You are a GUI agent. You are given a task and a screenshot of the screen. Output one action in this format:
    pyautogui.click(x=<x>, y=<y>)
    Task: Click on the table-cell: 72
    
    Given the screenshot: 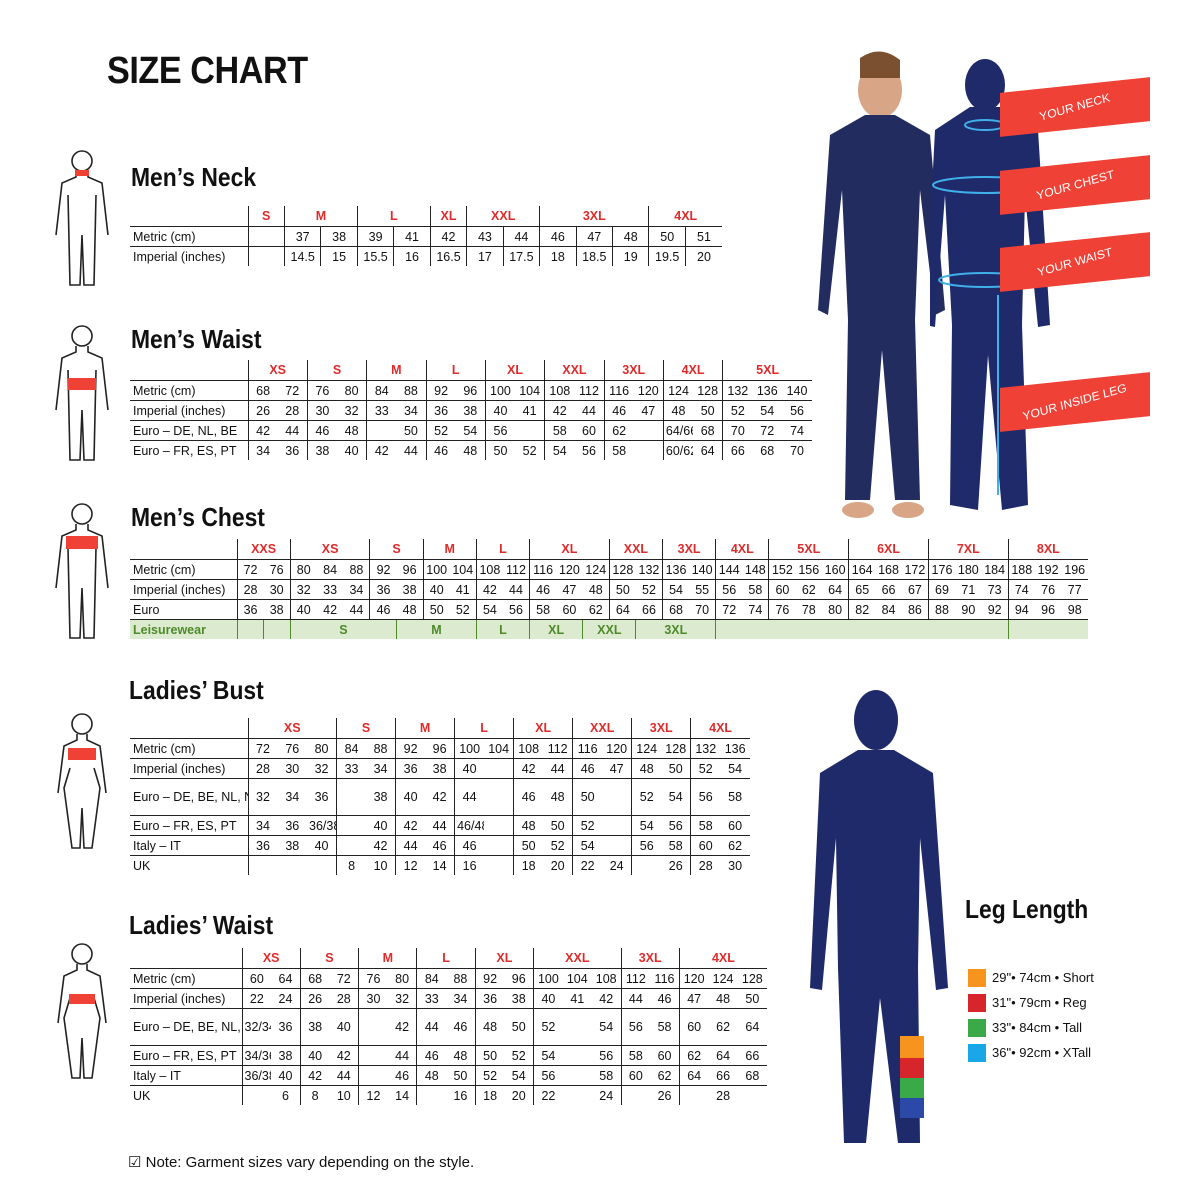 What is the action you would take?
    pyautogui.click(x=250, y=569)
    